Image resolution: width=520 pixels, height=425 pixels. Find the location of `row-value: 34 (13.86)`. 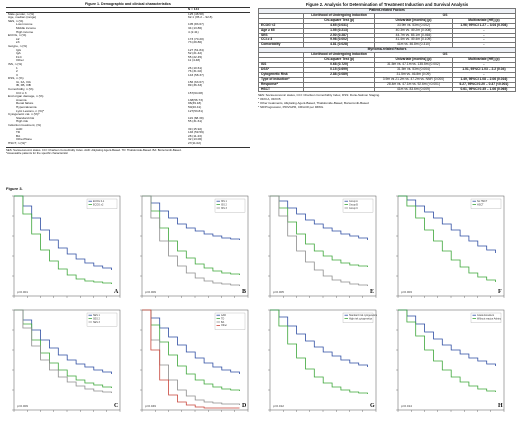

row-value: 34 (13.86) is located at coordinates (195, 27).